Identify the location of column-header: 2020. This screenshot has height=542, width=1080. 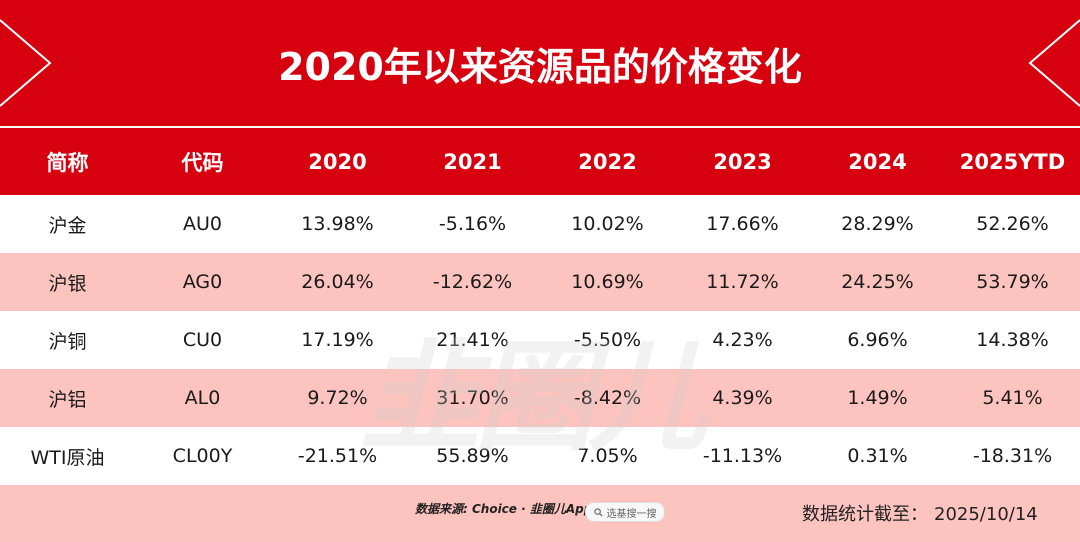
(337, 161).